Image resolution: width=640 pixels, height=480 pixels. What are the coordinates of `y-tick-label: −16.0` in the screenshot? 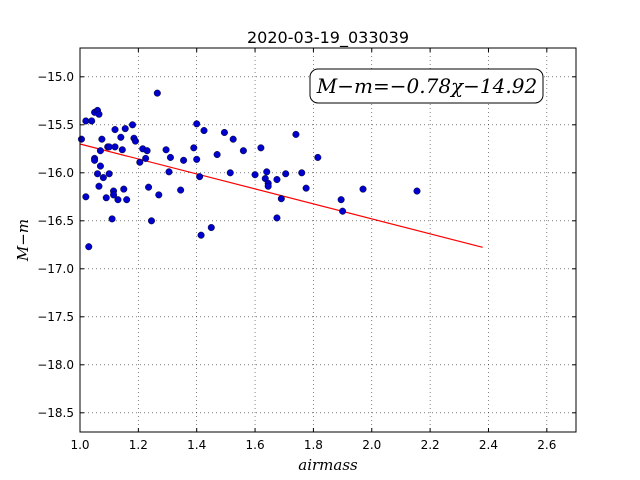 It's located at (55, 173).